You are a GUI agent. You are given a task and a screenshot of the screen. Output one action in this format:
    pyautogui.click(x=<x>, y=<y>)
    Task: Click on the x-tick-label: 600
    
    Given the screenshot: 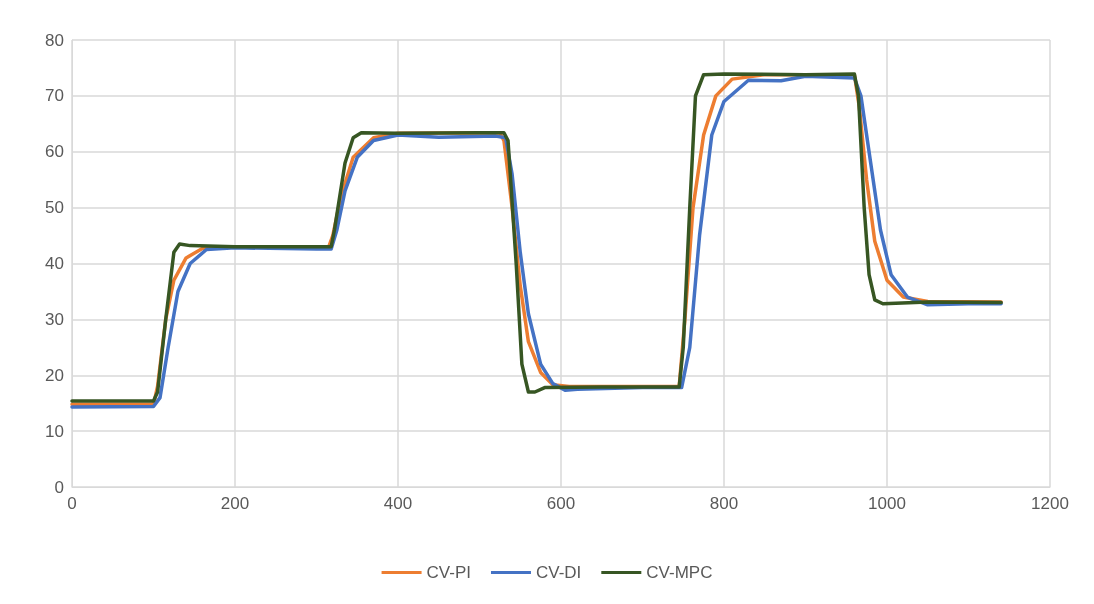 What is the action you would take?
    pyautogui.click(x=561, y=503)
    